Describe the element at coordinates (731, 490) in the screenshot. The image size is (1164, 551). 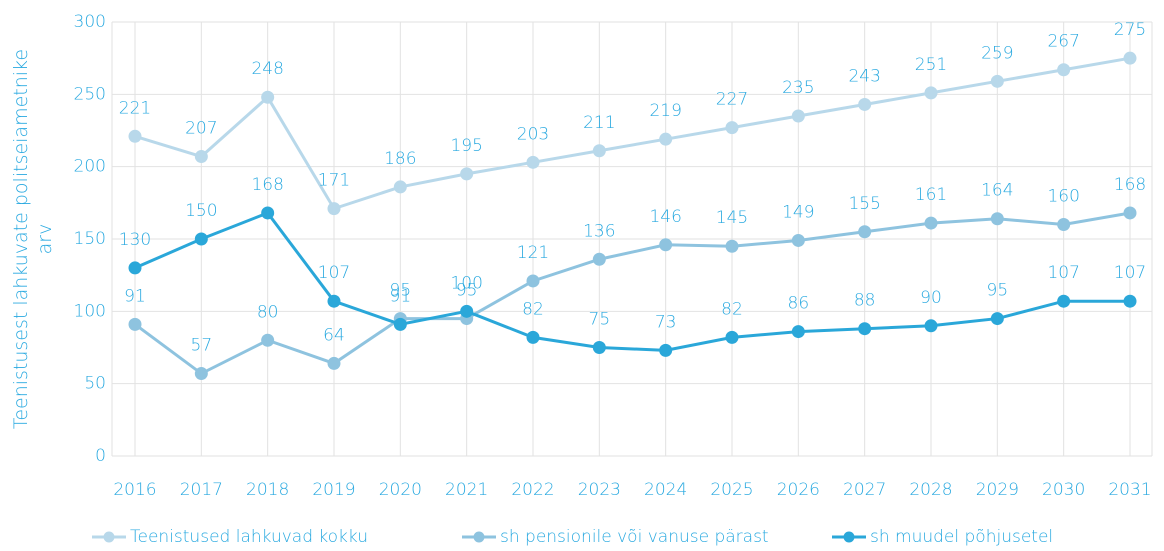
I see `x-tick-label: 2025` at that location.